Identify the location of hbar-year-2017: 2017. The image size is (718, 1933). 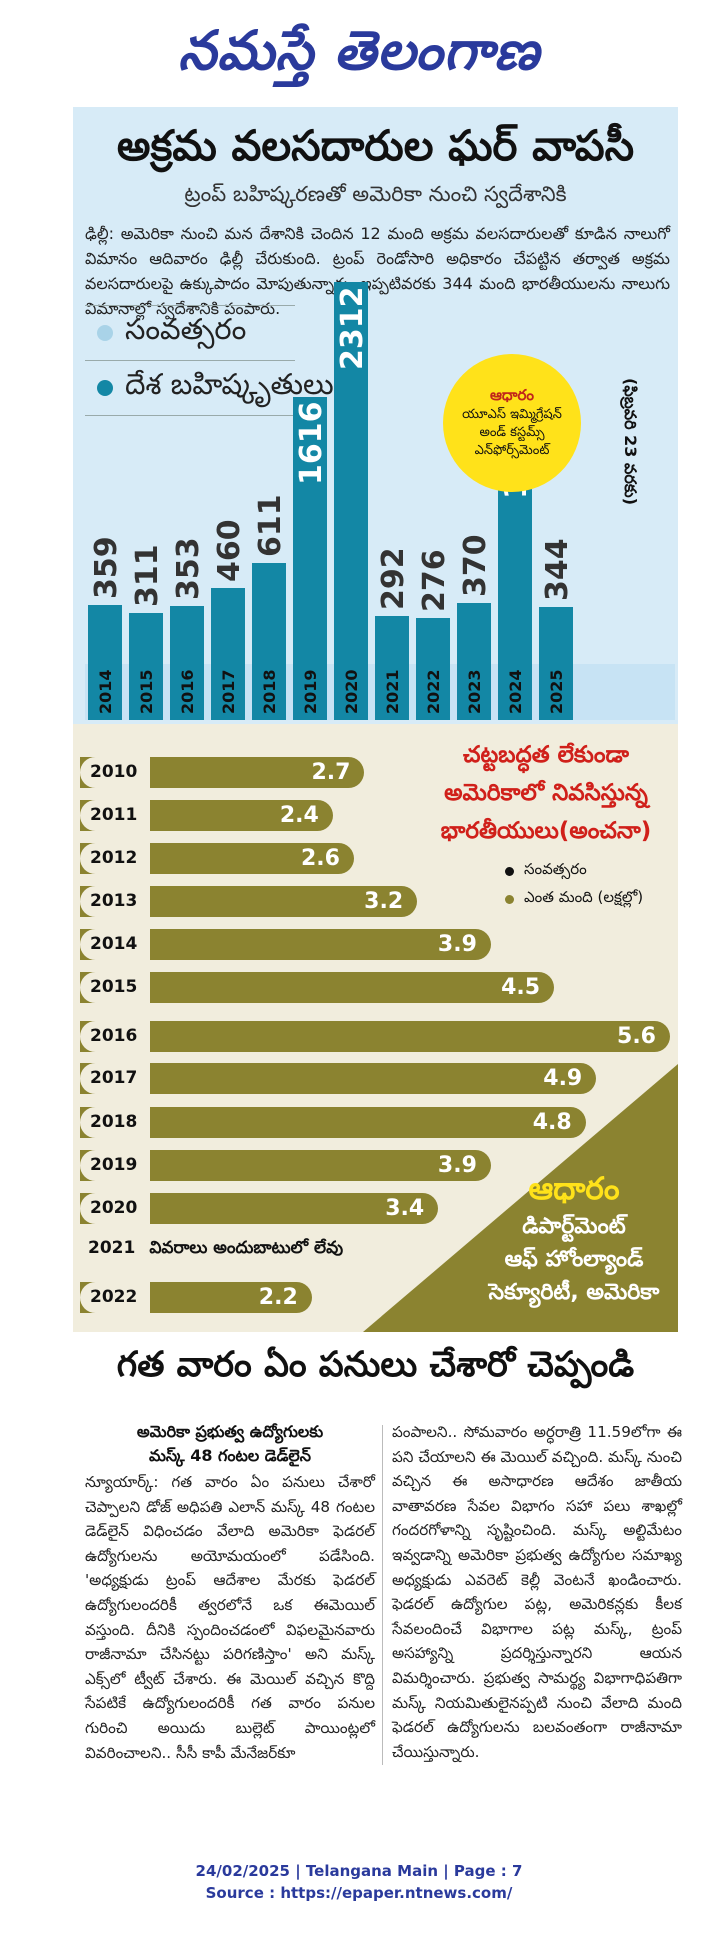
(114, 1078).